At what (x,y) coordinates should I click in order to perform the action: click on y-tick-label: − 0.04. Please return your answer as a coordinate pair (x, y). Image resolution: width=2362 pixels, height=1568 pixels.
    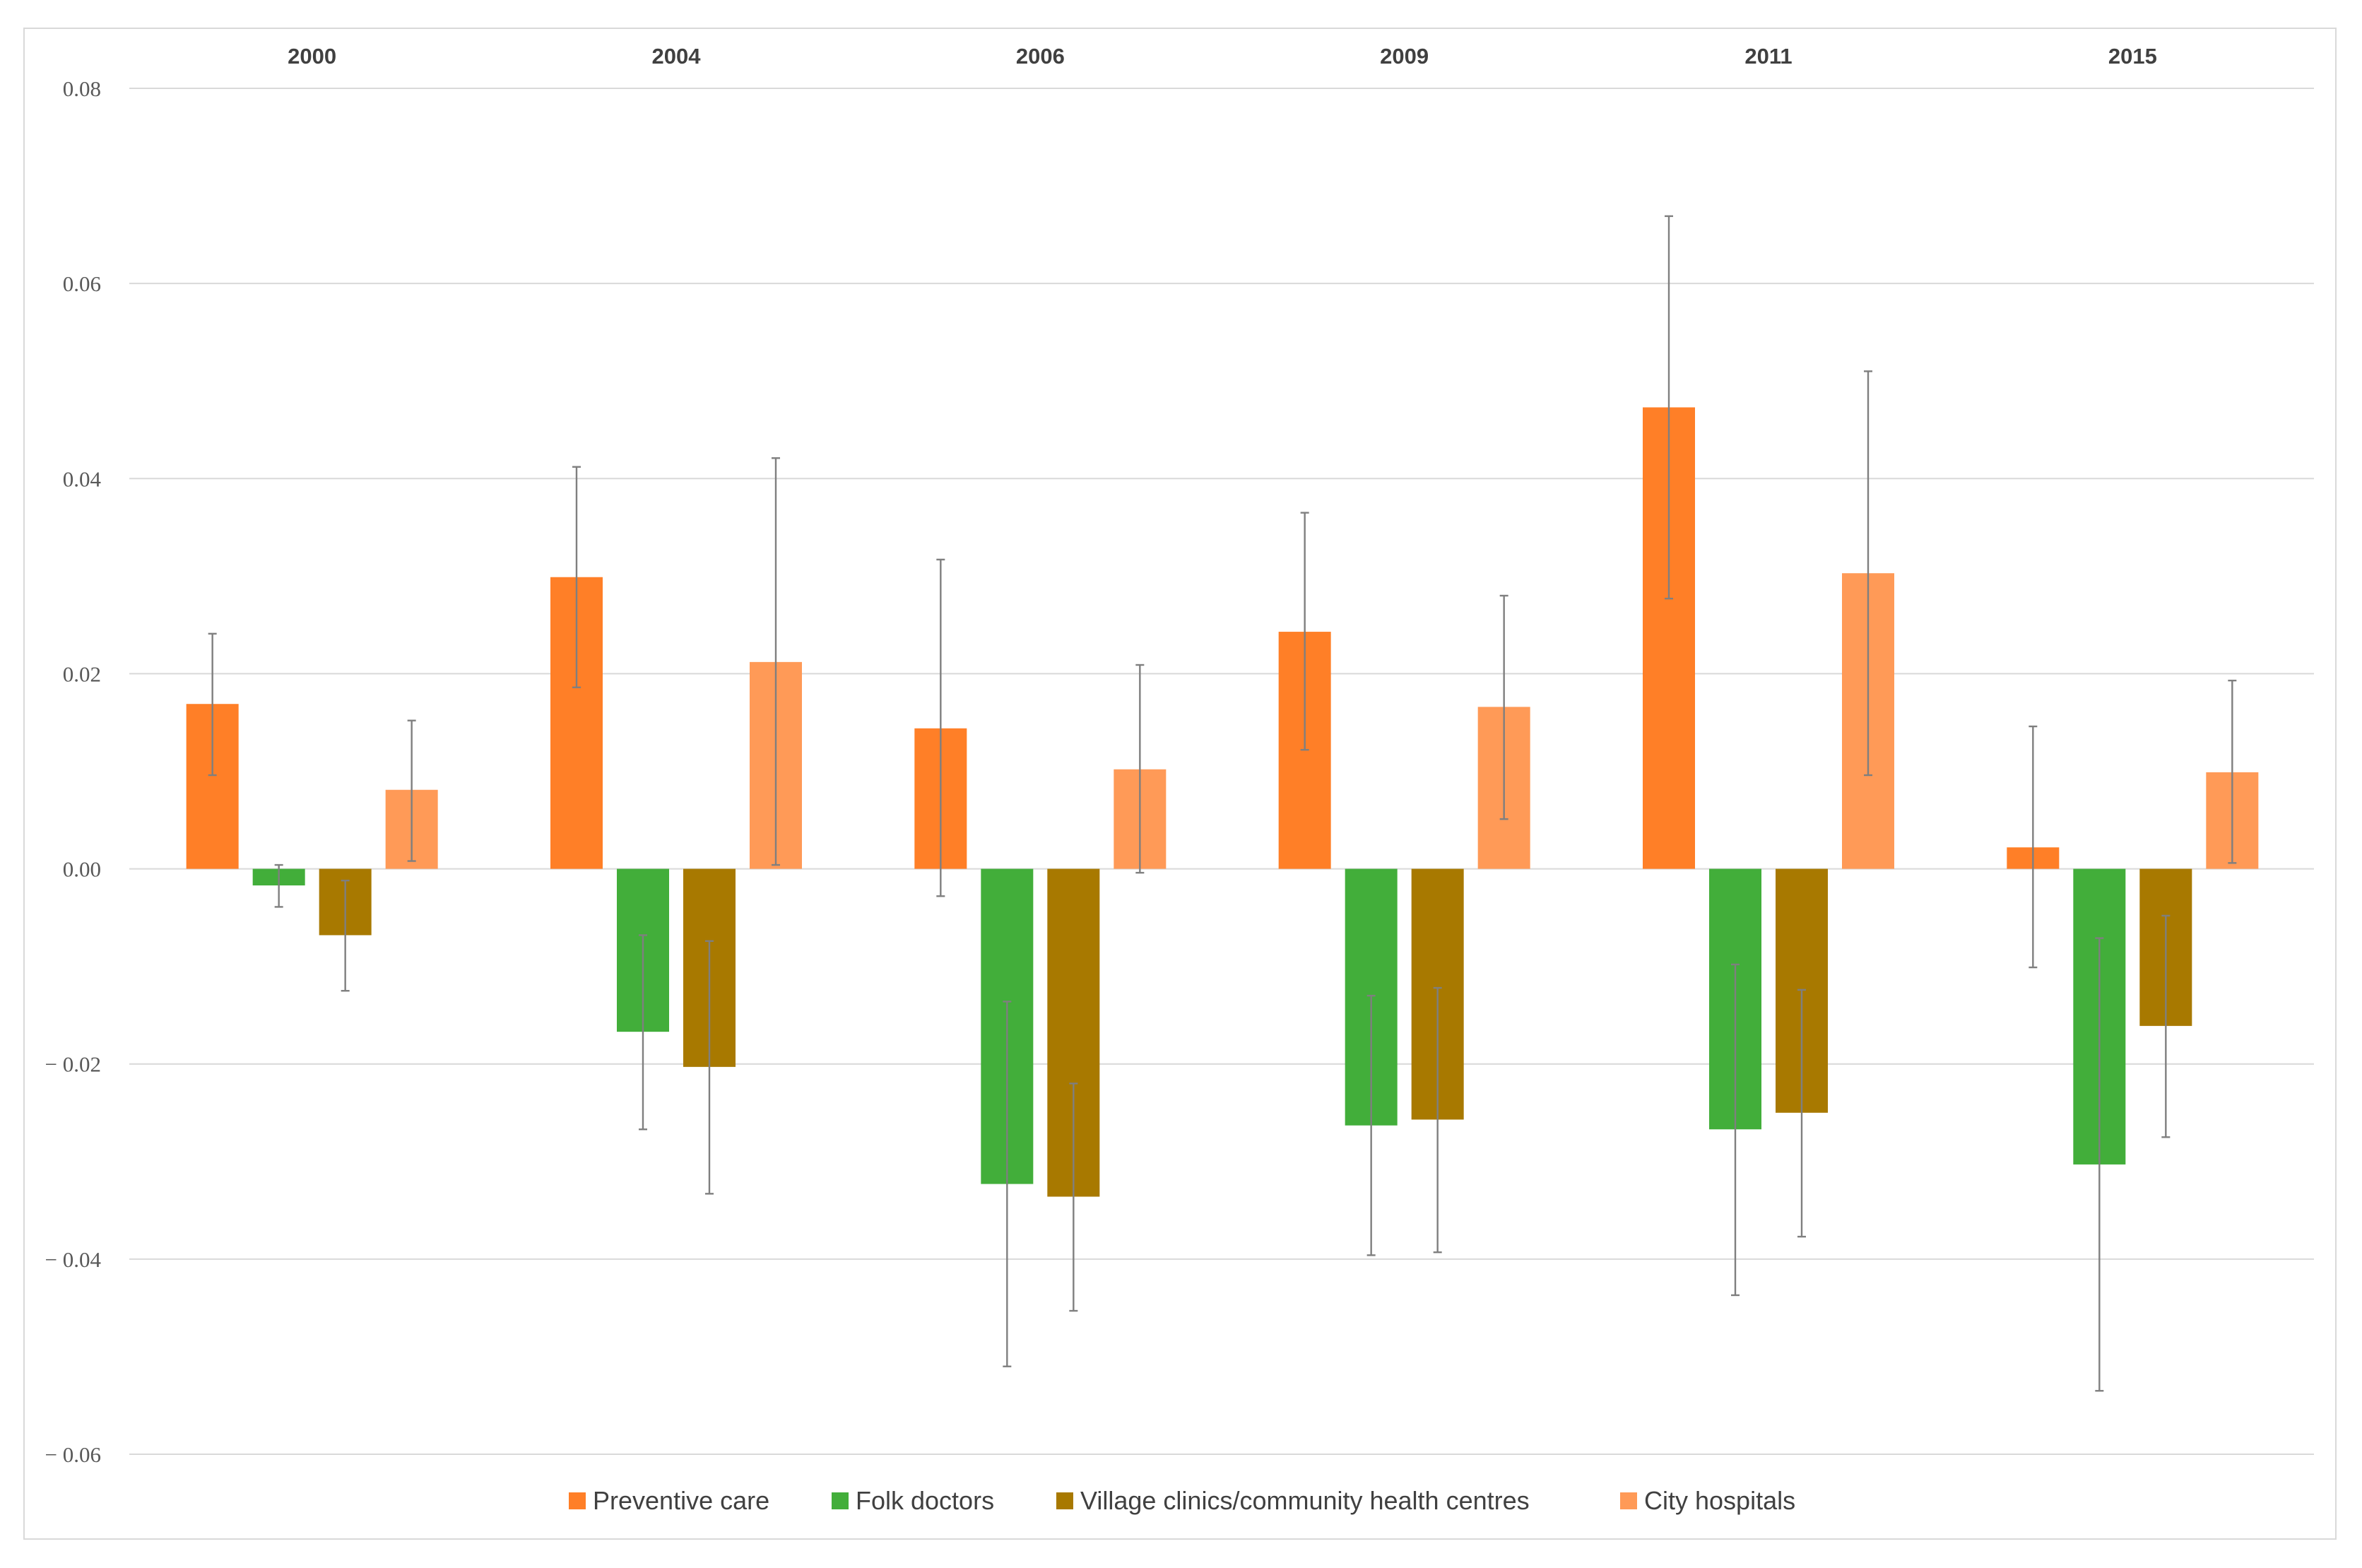
    Looking at the image, I should click on (74, 1260).